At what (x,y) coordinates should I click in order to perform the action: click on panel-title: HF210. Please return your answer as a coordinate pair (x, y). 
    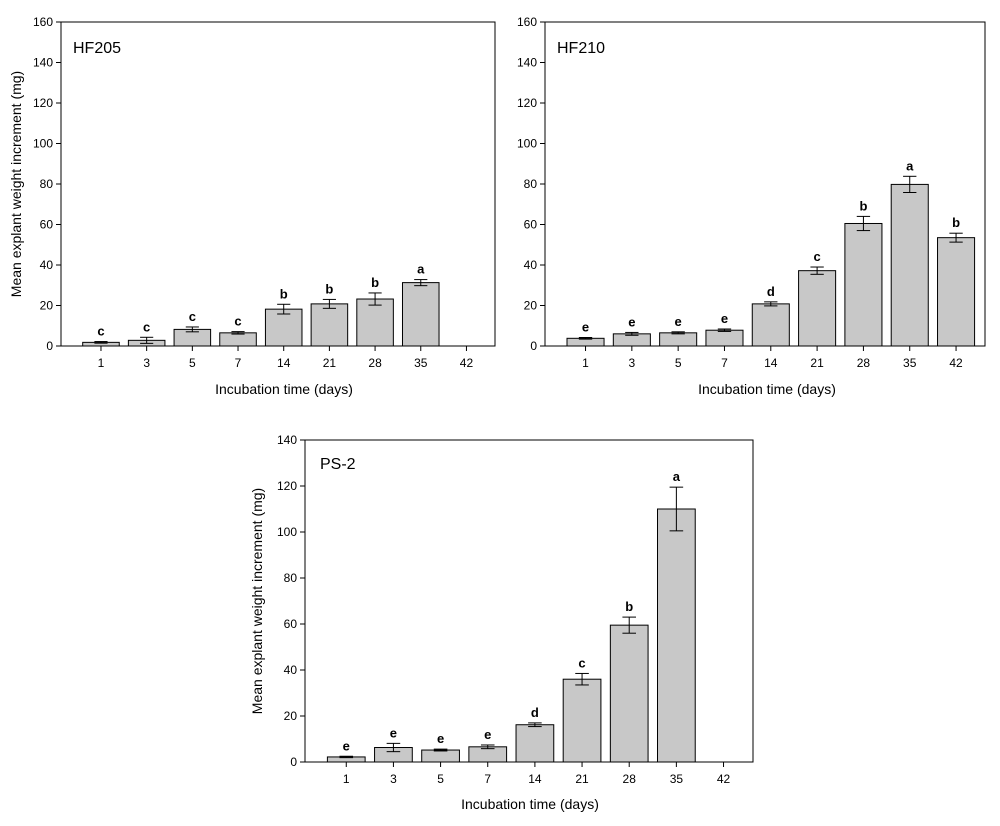
    Looking at the image, I should click on (581, 48).